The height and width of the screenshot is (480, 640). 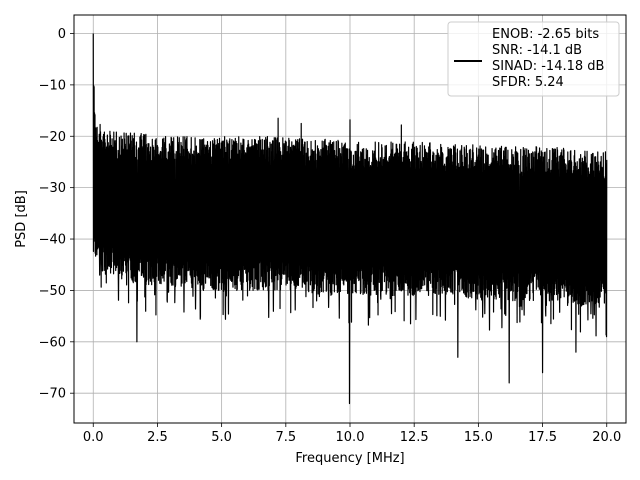 I want to click on y-tick-label: −40, so click(x=52, y=240).